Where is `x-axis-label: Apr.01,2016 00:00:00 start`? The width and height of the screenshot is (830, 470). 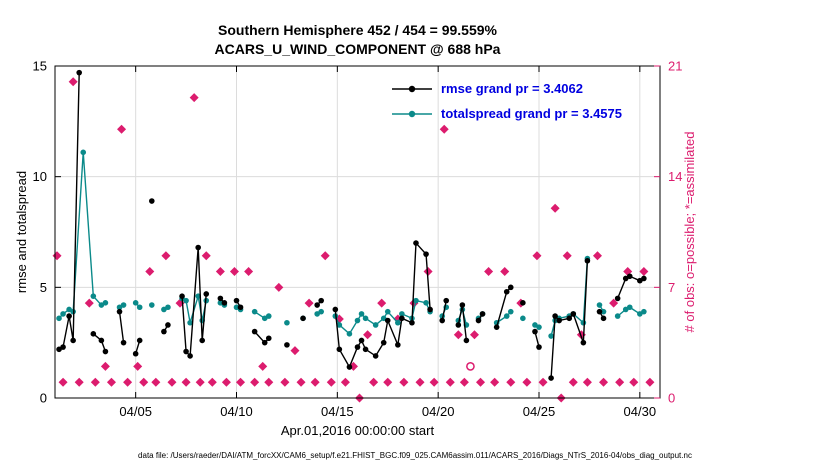 x-axis-label: Apr.01,2016 00:00:00 start is located at coordinates (357, 430).